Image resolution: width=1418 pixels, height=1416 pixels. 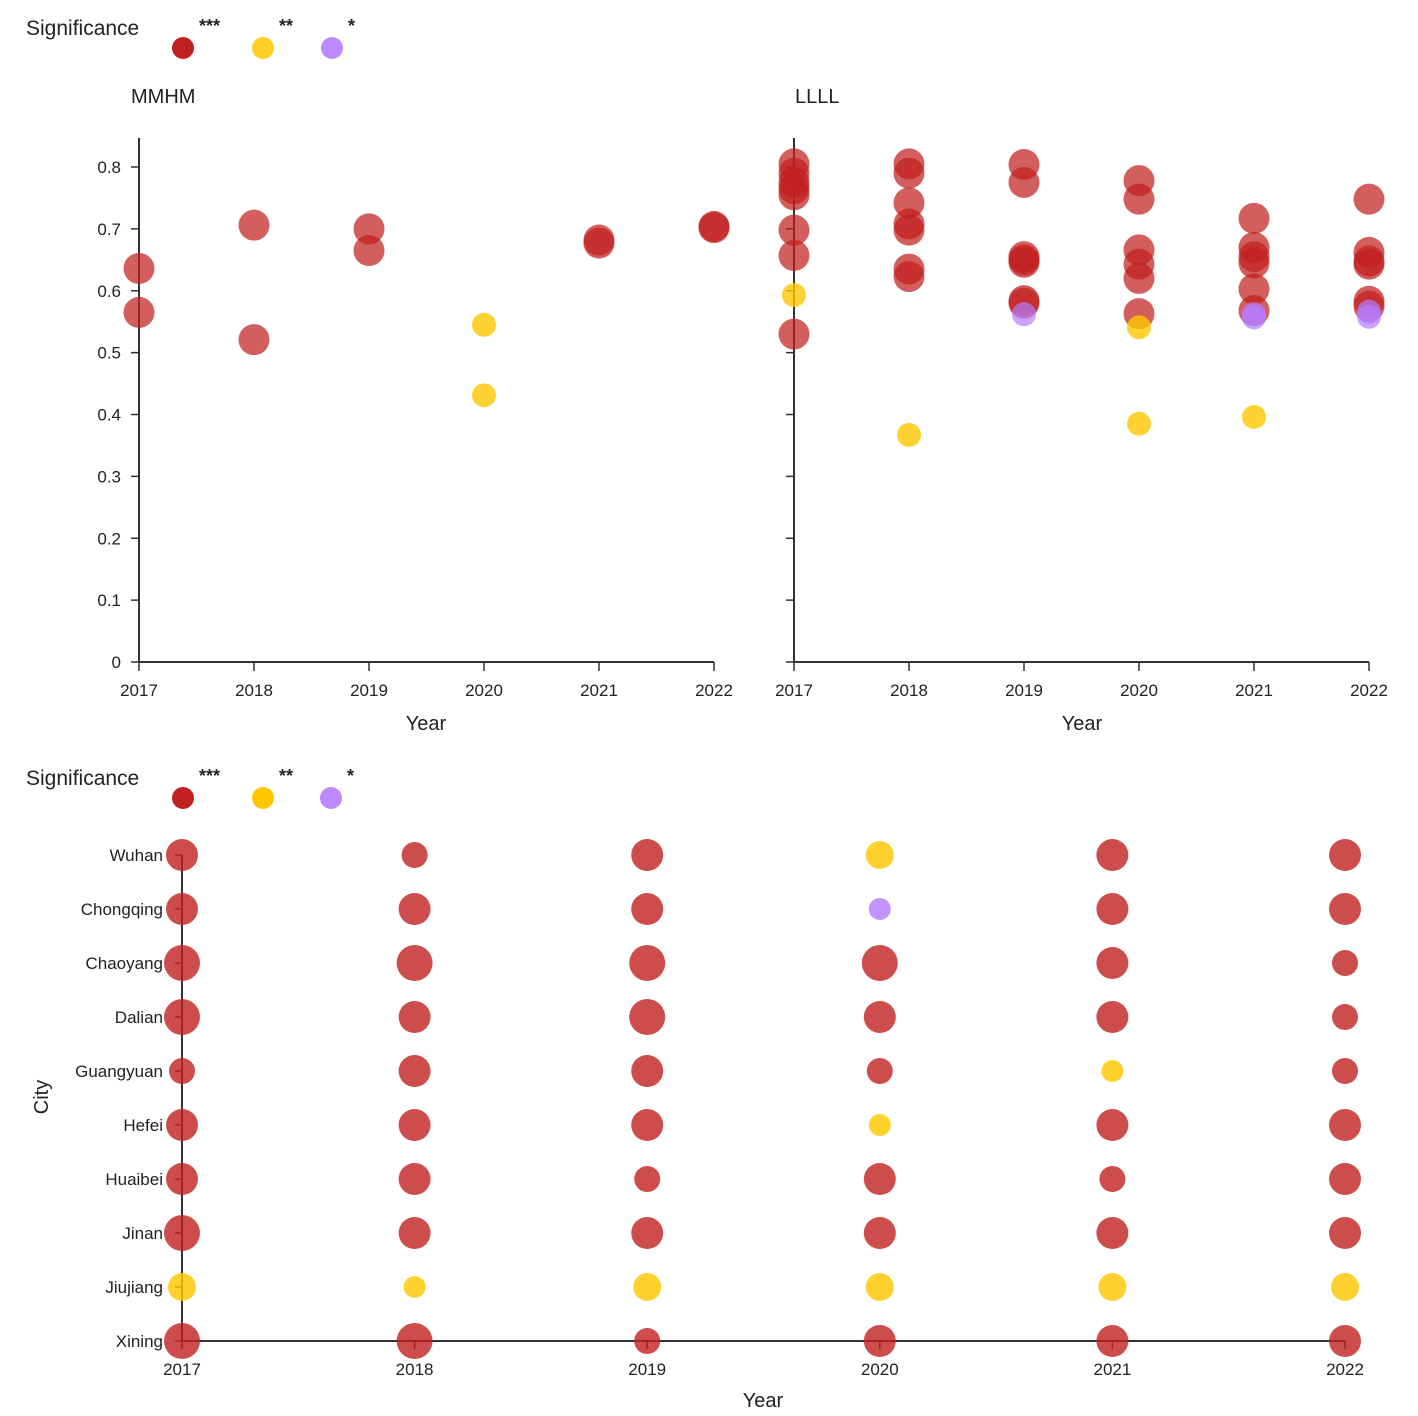 What do you see at coordinates (1254, 690) in the screenshot?
I see `llll-x-tick-label: 2021` at bounding box center [1254, 690].